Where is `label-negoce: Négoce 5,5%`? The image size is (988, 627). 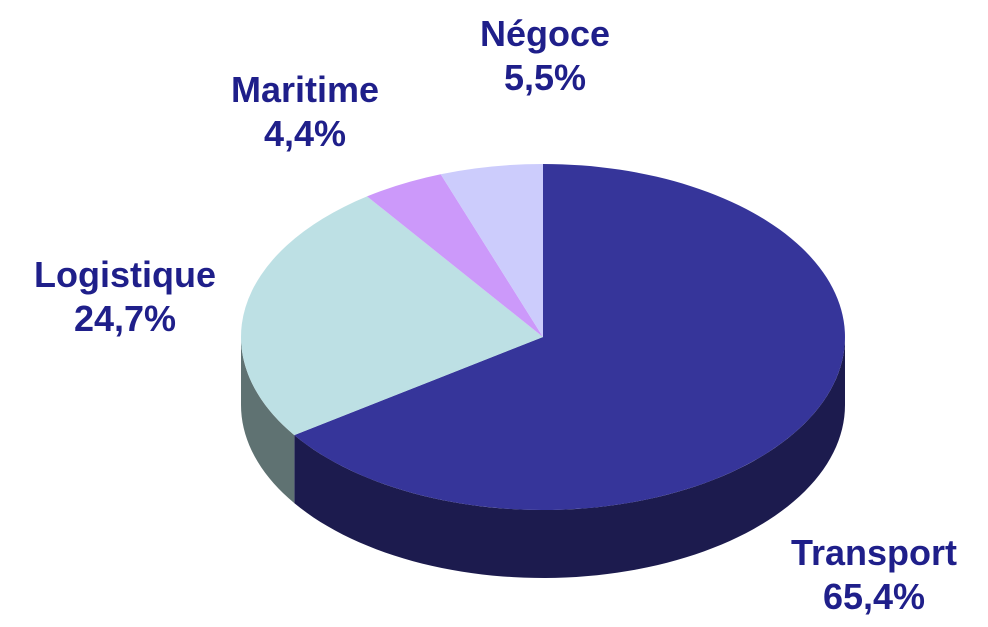
label-negoce: Négoce 5,5% is located at coordinates (545, 56).